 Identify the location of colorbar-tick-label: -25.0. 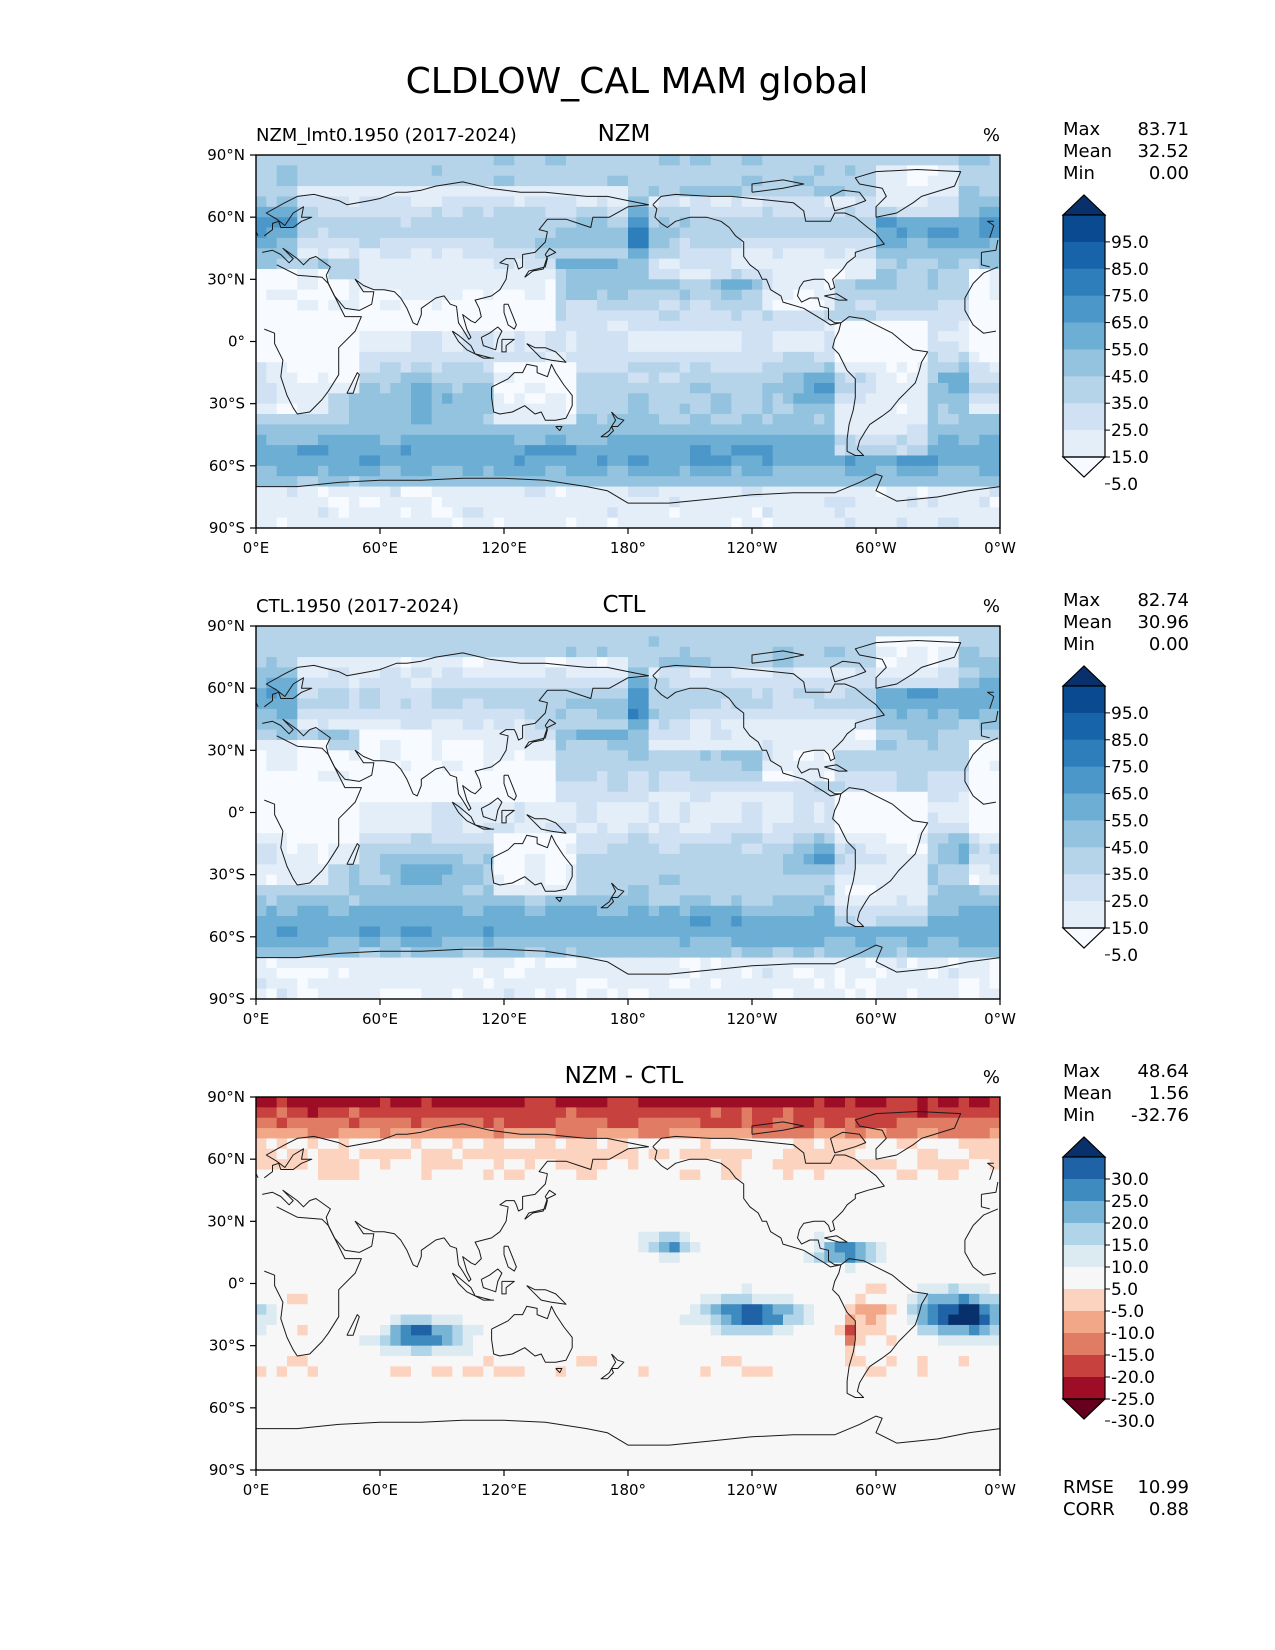
(1133, 1400).